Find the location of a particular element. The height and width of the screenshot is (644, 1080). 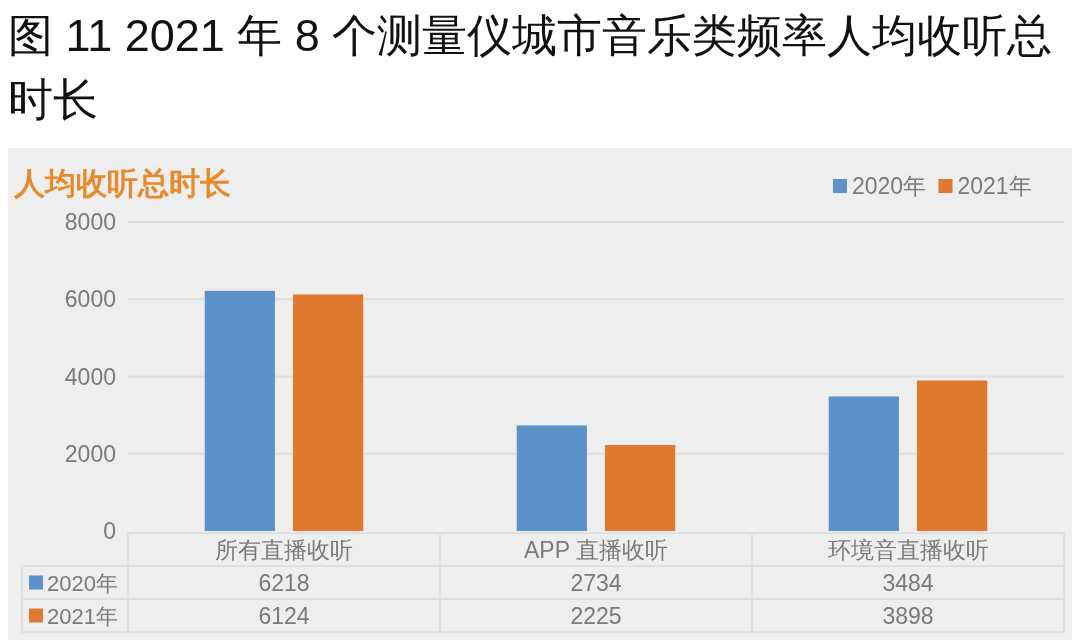

data-label: 2734 is located at coordinates (596, 582).